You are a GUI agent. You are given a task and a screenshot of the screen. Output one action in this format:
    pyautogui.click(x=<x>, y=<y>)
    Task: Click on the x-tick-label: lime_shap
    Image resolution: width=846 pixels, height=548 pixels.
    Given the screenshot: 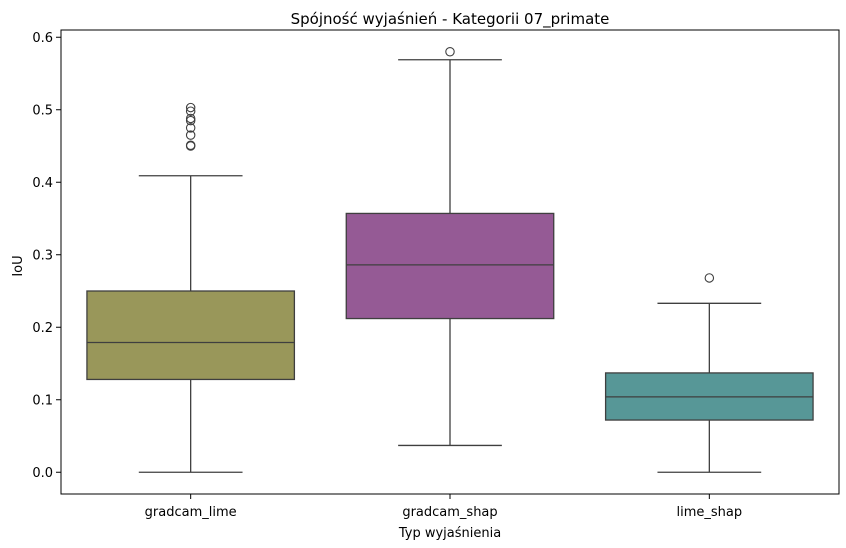 What is the action you would take?
    pyautogui.click(x=710, y=512)
    